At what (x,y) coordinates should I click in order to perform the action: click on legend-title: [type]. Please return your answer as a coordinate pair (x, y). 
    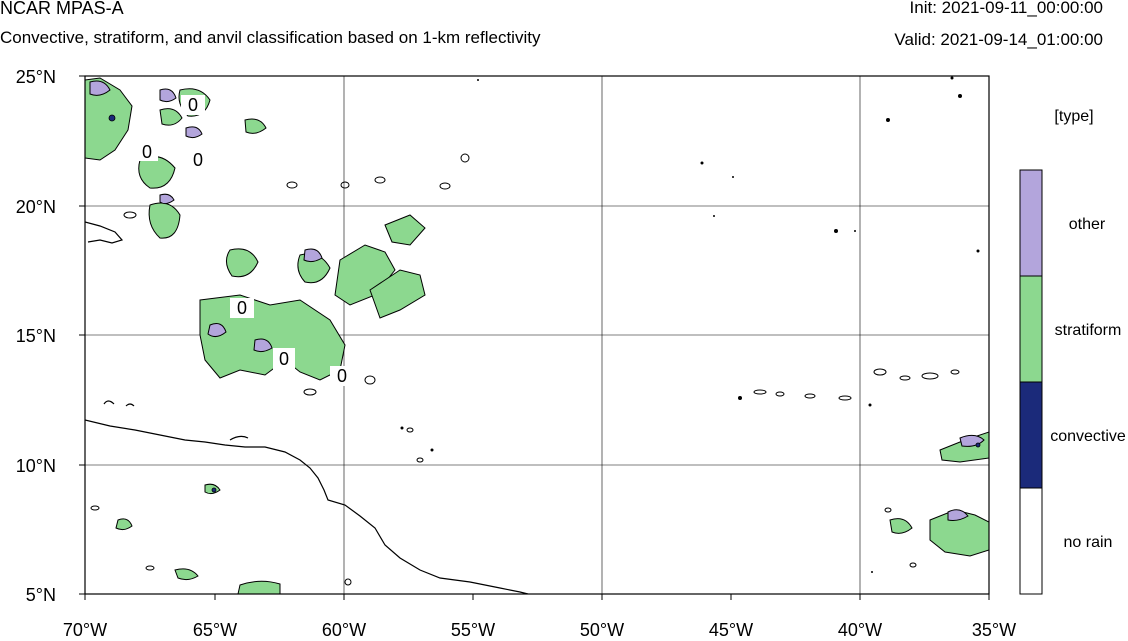
    Looking at the image, I should click on (1073, 116).